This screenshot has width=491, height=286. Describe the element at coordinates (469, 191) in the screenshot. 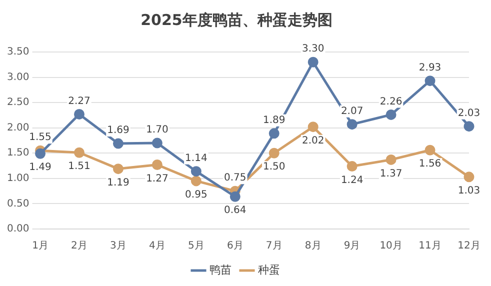

I see `data-label: 1.03` at that location.